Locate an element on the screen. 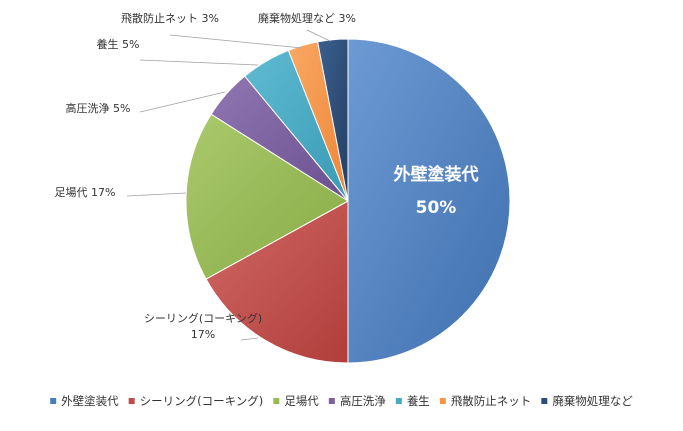  slice-label: 足場代 17% is located at coordinates (85, 192).